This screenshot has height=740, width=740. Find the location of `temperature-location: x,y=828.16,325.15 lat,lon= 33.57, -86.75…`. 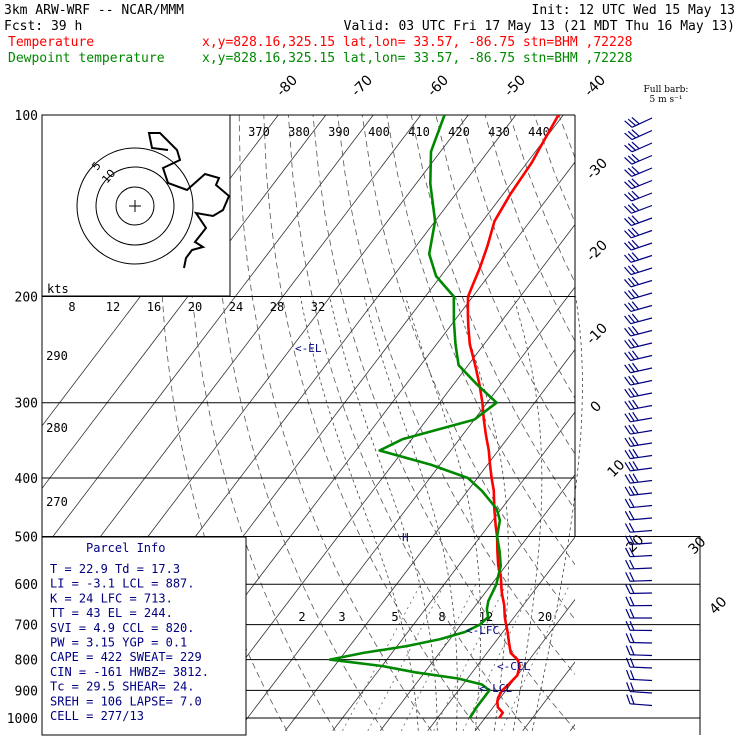

temperature-location: x,y=828.16,325.15 lat,lon= 33.57, -86.75… is located at coordinates (417, 42).